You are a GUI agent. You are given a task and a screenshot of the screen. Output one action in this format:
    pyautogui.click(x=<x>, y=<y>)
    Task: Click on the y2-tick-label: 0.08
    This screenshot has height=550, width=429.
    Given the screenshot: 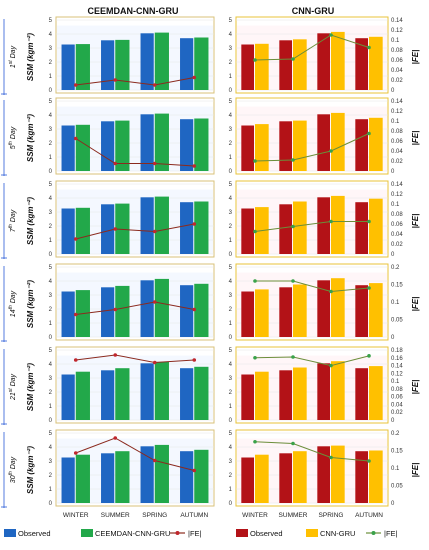 What is the action you would take?
    pyautogui.click(x=397, y=390)
    